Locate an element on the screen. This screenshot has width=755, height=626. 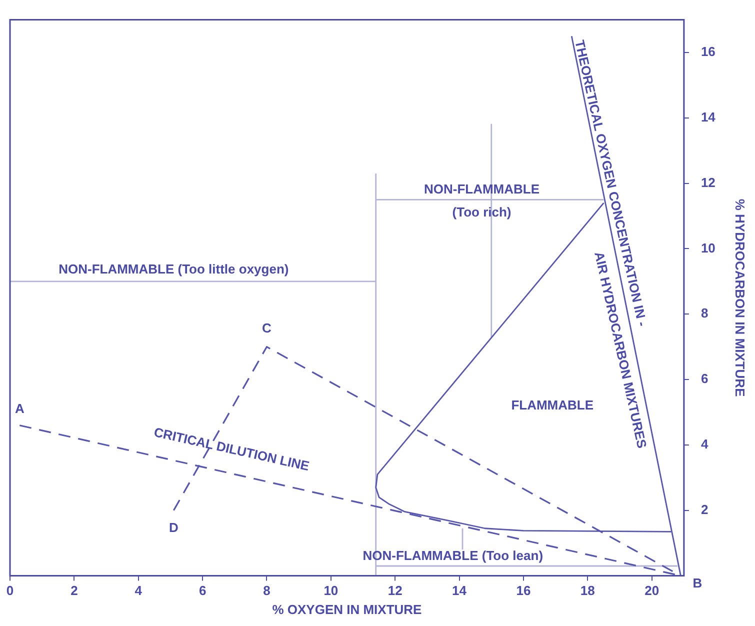
x-tick-label: 12 is located at coordinates (395, 590).